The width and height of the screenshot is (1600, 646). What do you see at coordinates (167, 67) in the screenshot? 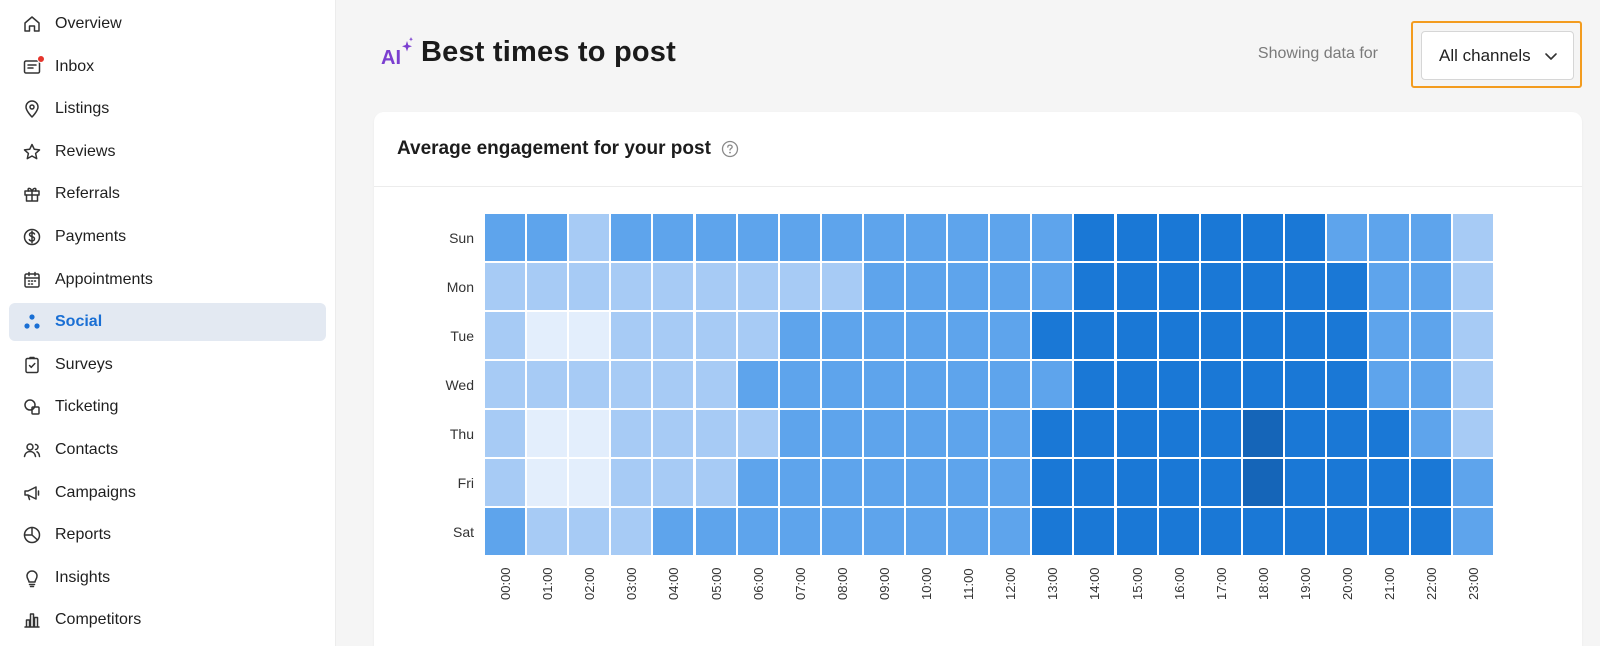
I see `sidebar-item-inbox: Inbox` at bounding box center [167, 67].